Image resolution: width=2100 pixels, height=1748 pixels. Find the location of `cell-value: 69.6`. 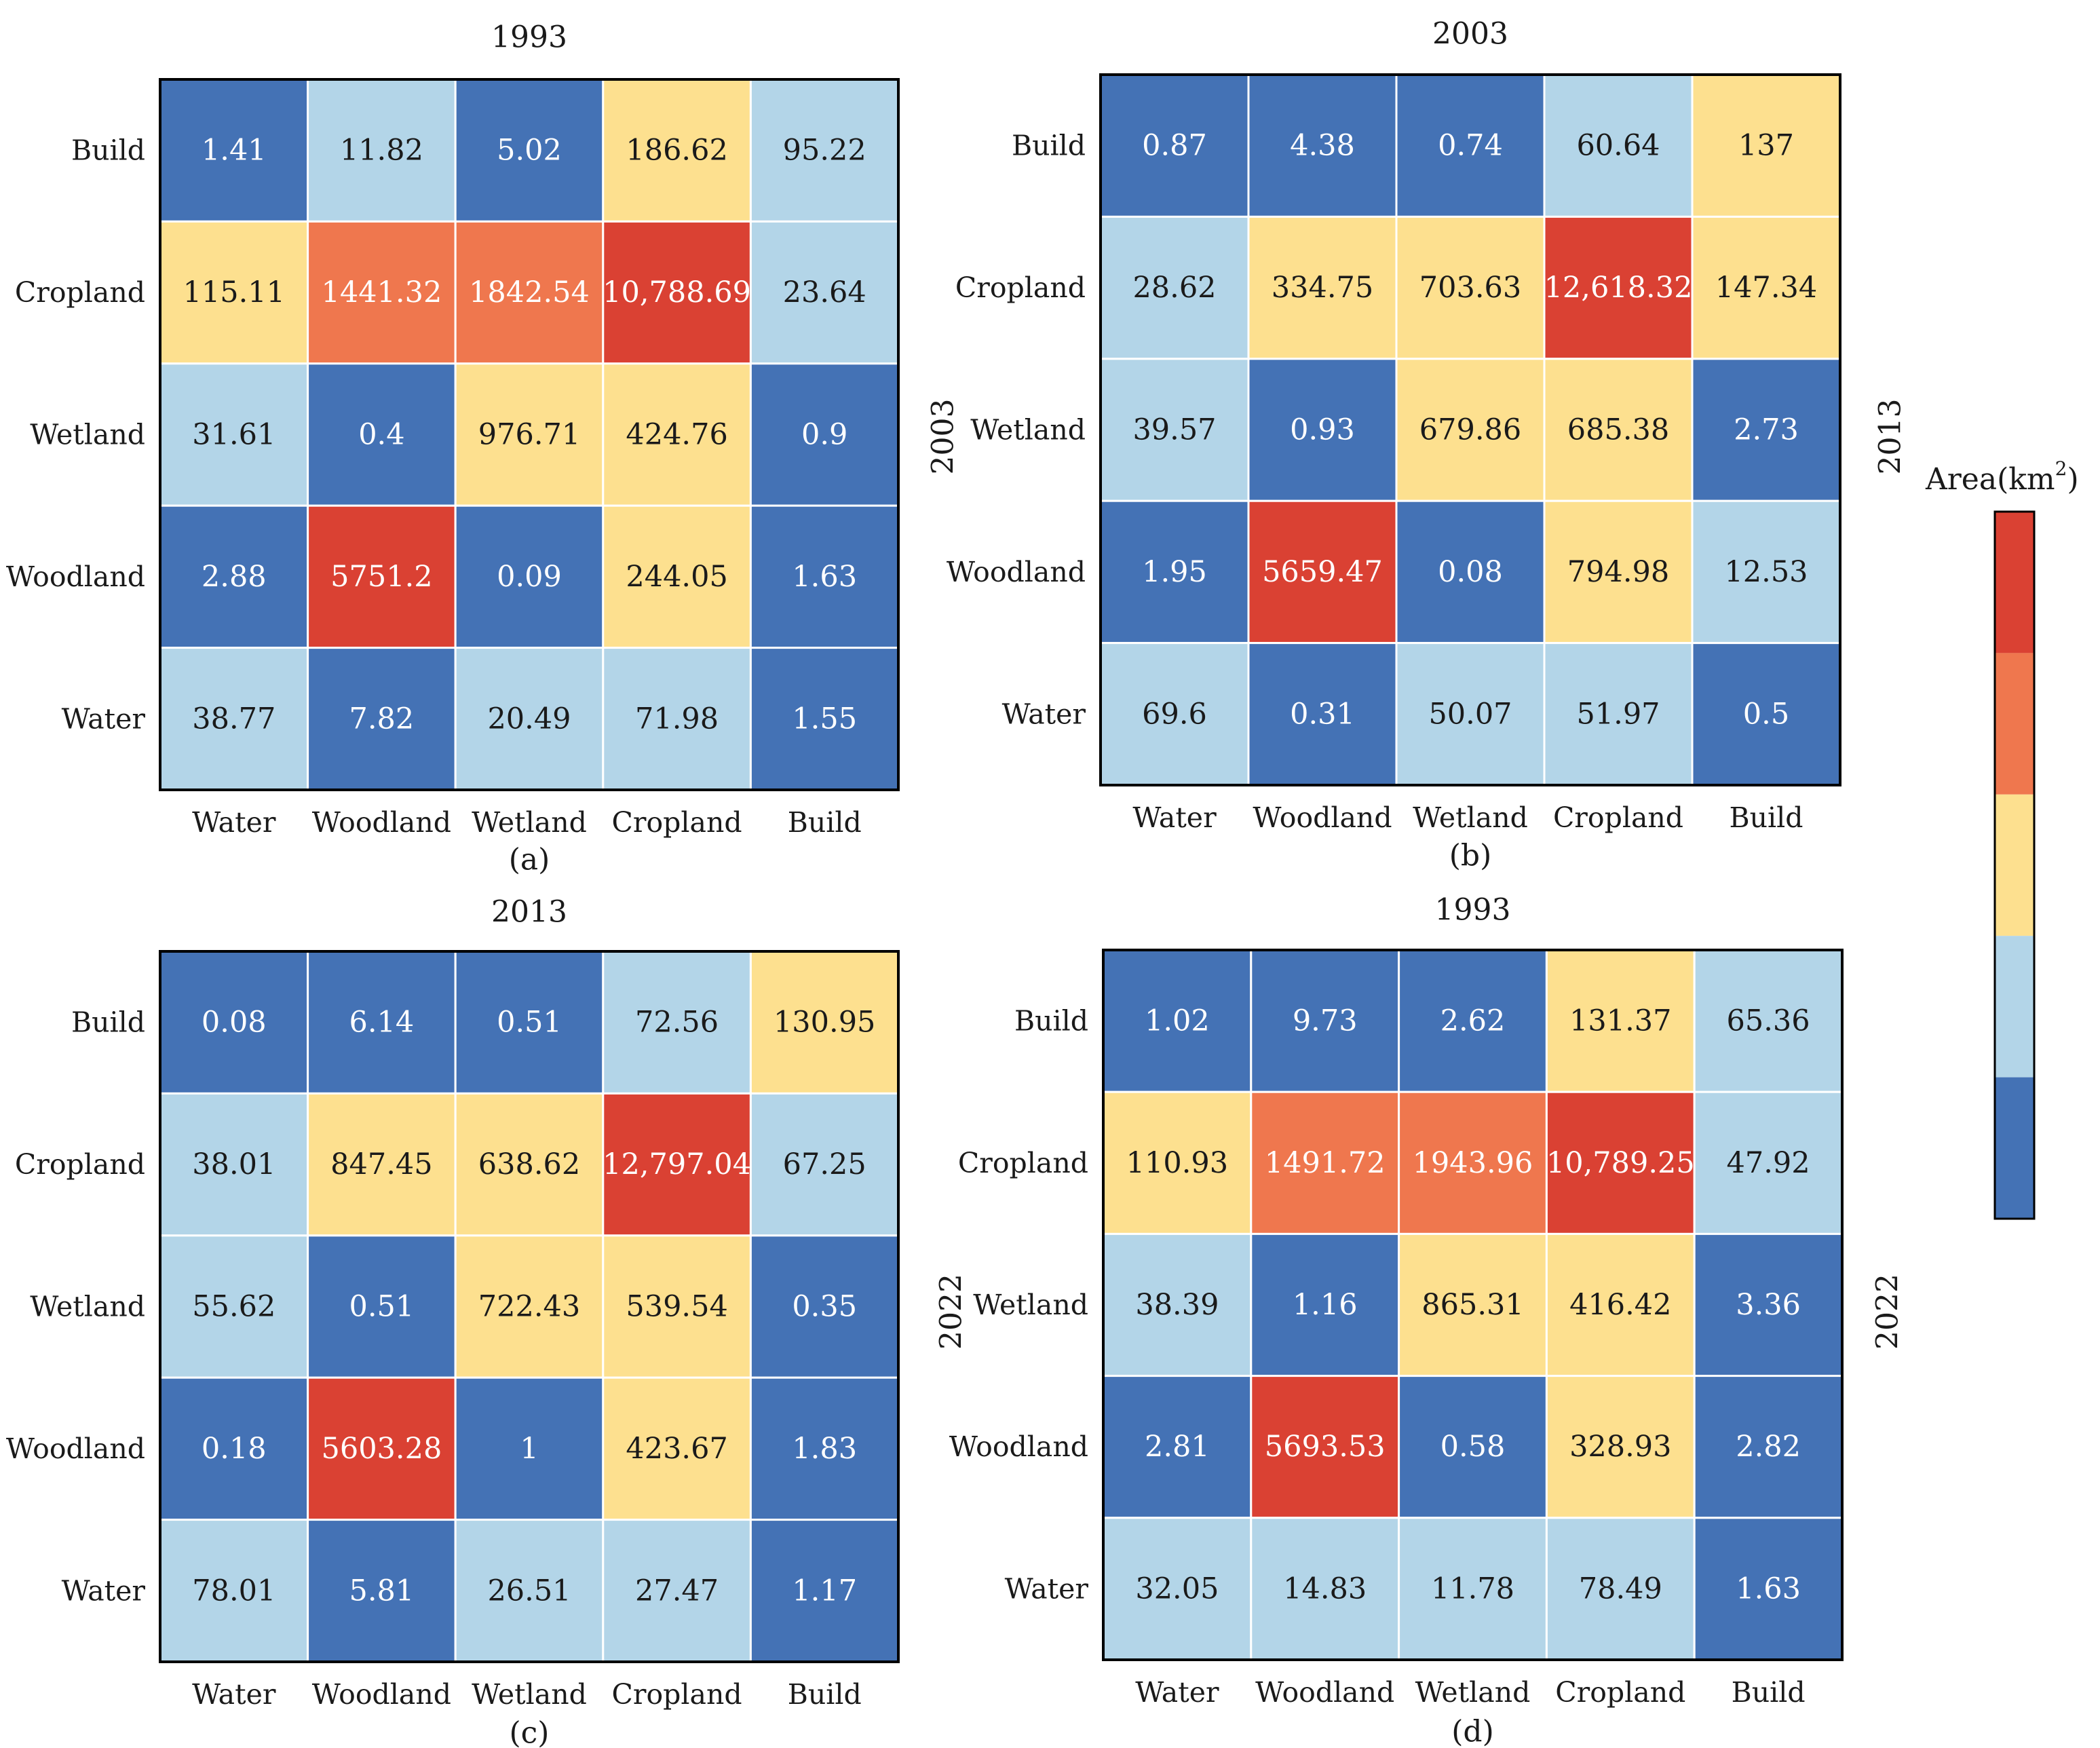

cell-value: 69.6 is located at coordinates (1174, 714).